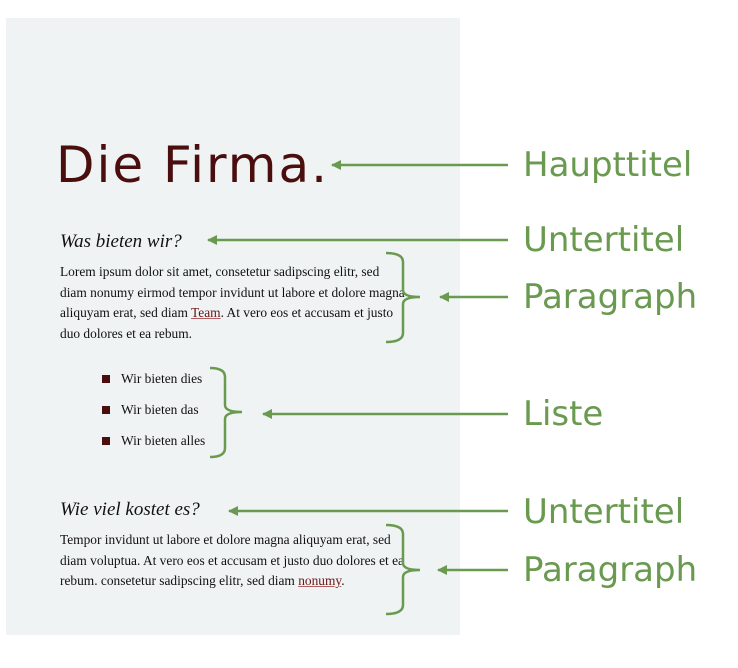  I want to click on paragraph-2-text-end: ., so click(343, 581).